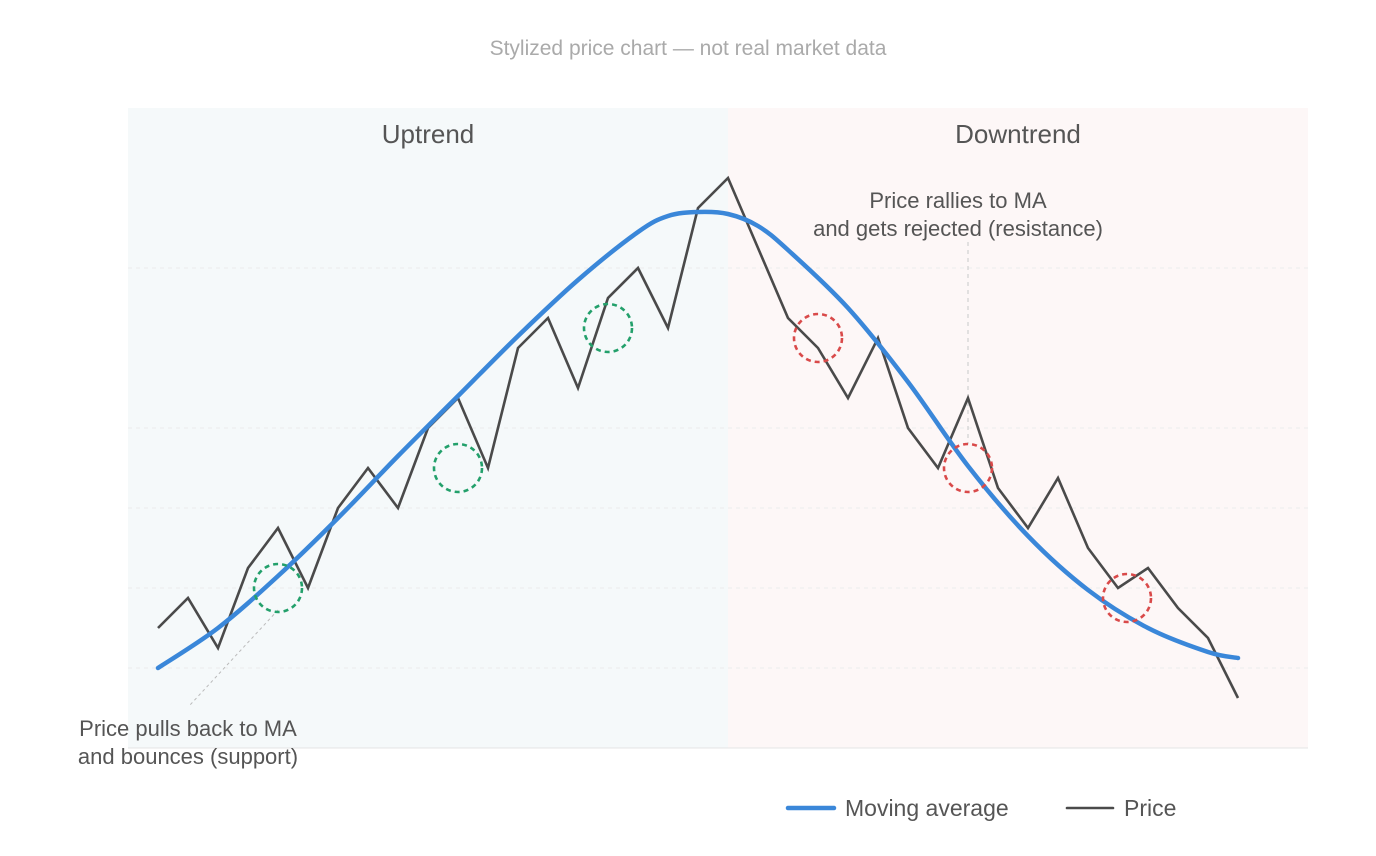 The height and width of the screenshot is (856, 1376). What do you see at coordinates (188, 728) in the screenshot?
I see `support-annotation-line: Price pulls back to MA` at bounding box center [188, 728].